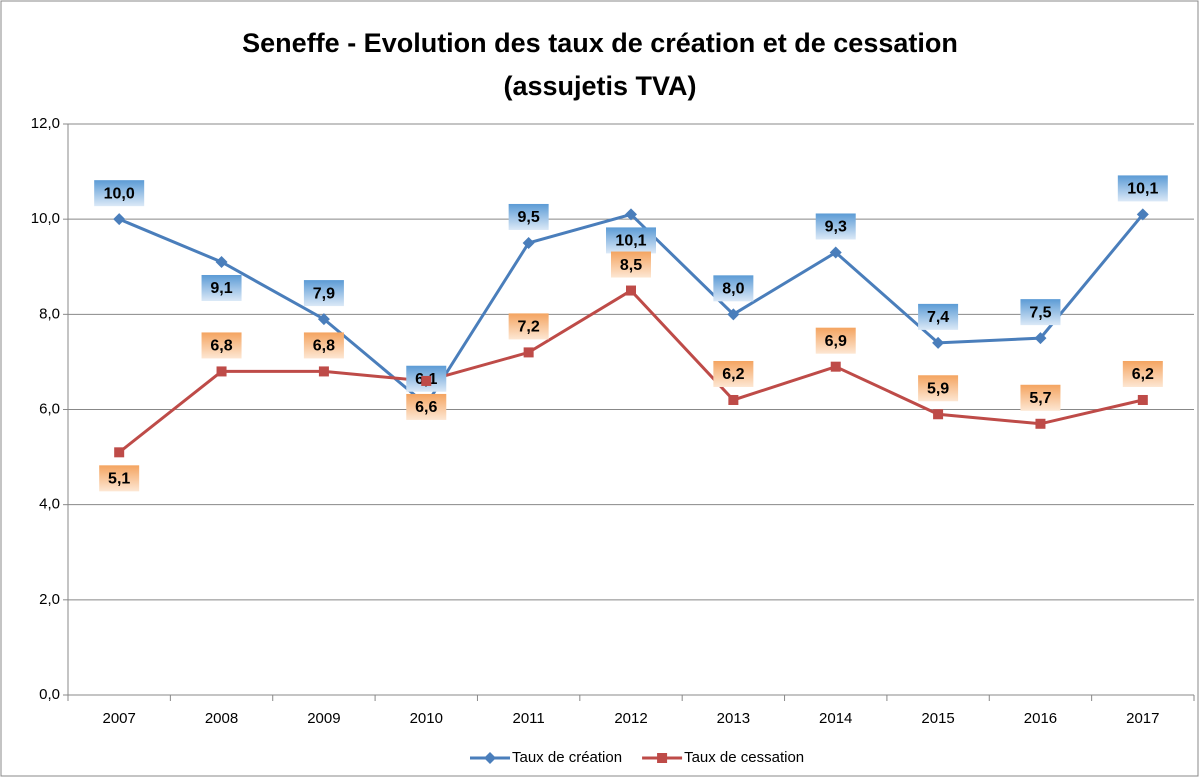 The width and height of the screenshot is (1200, 783). I want to click on data-label: 5,1, so click(119, 479).